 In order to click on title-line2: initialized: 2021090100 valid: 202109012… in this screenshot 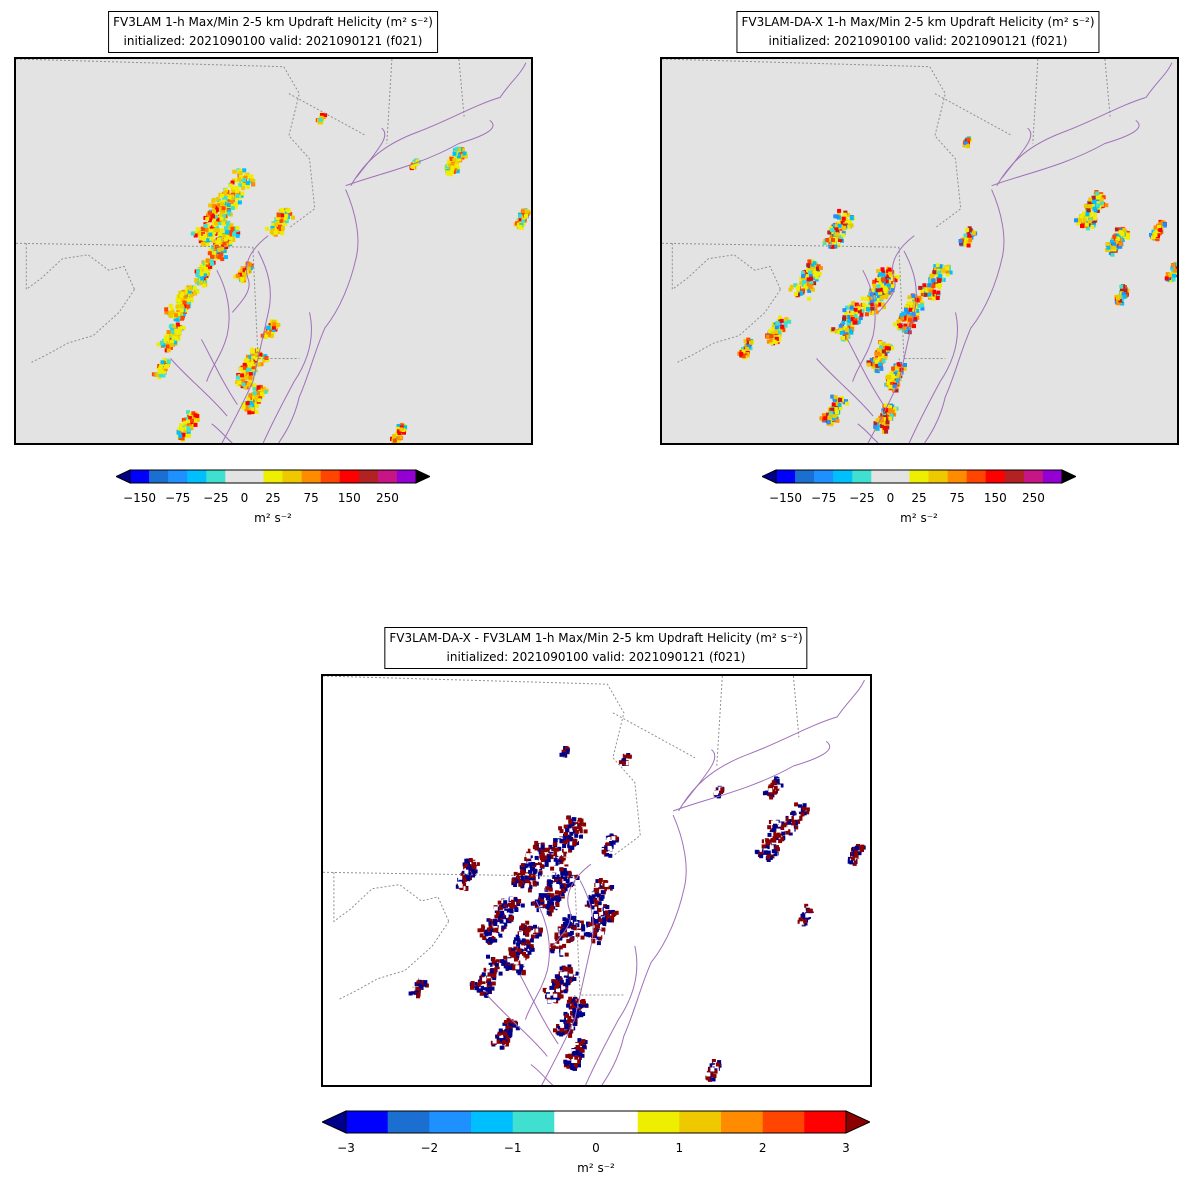, I will do `click(918, 41)`.